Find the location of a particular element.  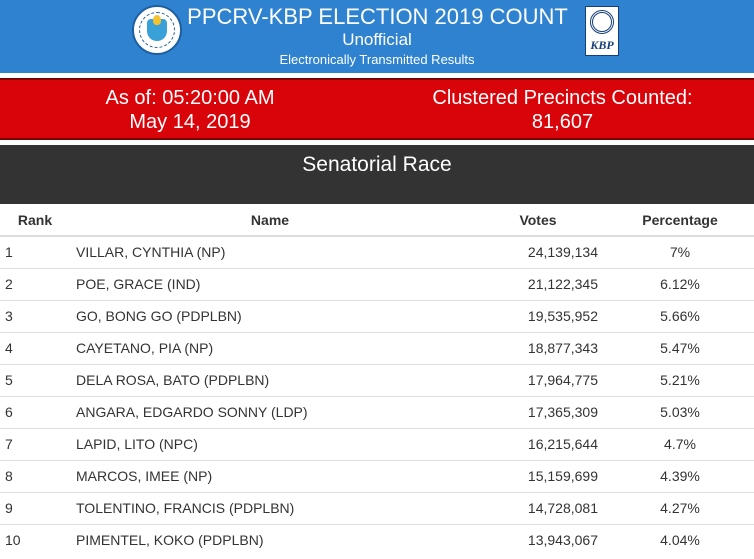

cell-name: ANGARA, EDGARDO SONNY (LDP) is located at coordinates (270, 411).